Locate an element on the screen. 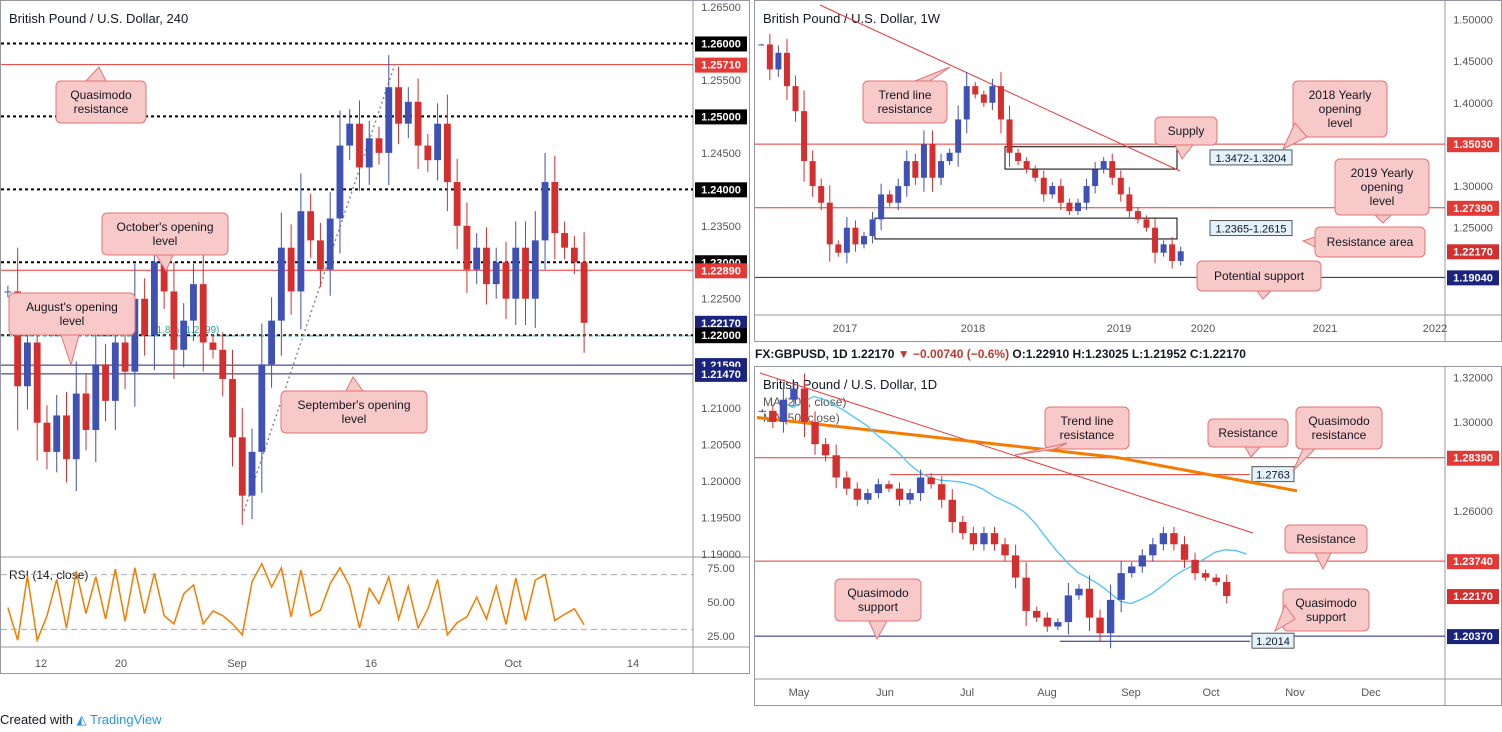 The width and height of the screenshot is (1502, 732). weekly-level-label: 1.19040 is located at coordinates (1473, 278).